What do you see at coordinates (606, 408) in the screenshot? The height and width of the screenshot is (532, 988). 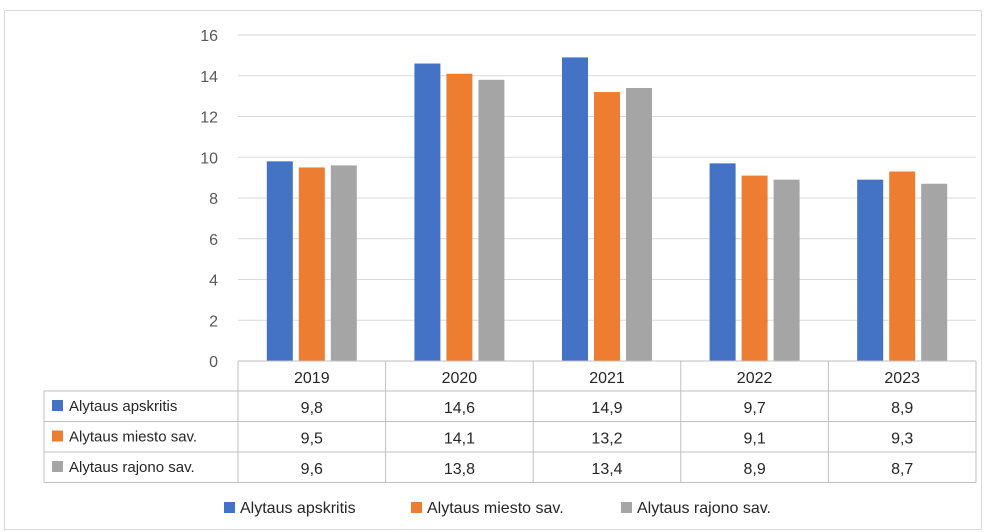 I see `data-label: 14,9` at bounding box center [606, 408].